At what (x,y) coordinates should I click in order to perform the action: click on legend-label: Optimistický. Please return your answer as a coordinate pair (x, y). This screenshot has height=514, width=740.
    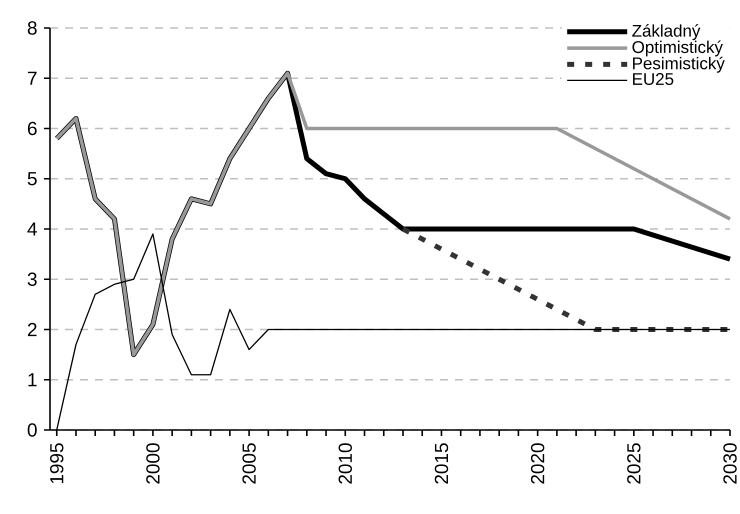
    Looking at the image, I should click on (677, 48).